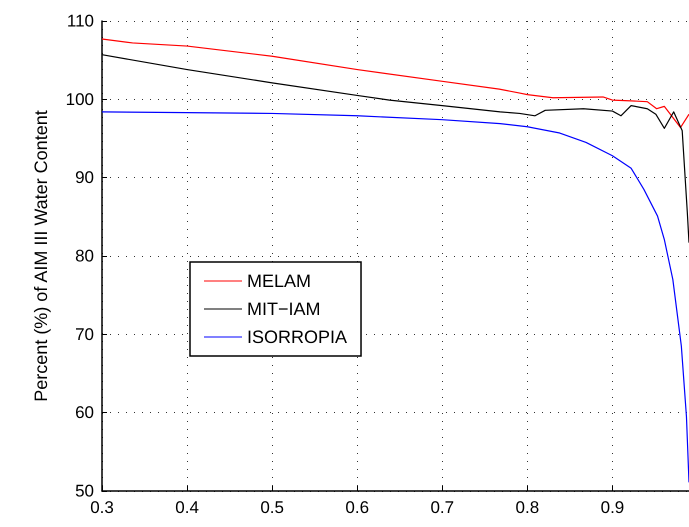 This screenshot has height=527, width=689. I want to click on y-tick-label: 80, so click(84, 256).